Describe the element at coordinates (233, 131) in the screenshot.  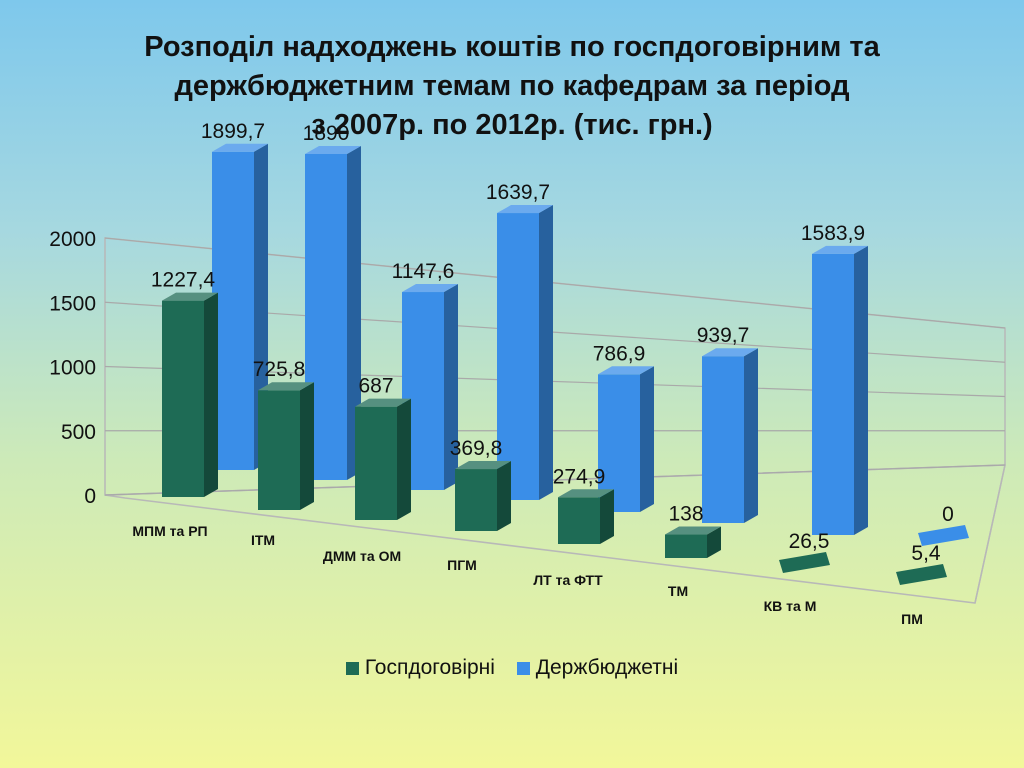
I see `data-label: 1899,7` at that location.